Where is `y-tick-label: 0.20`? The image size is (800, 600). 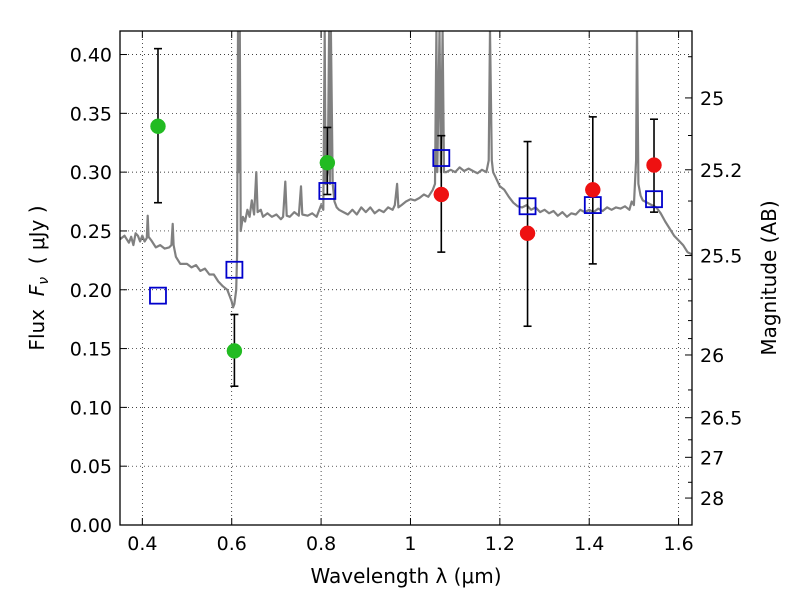
y-tick-label: 0.20 is located at coordinates (91, 291).